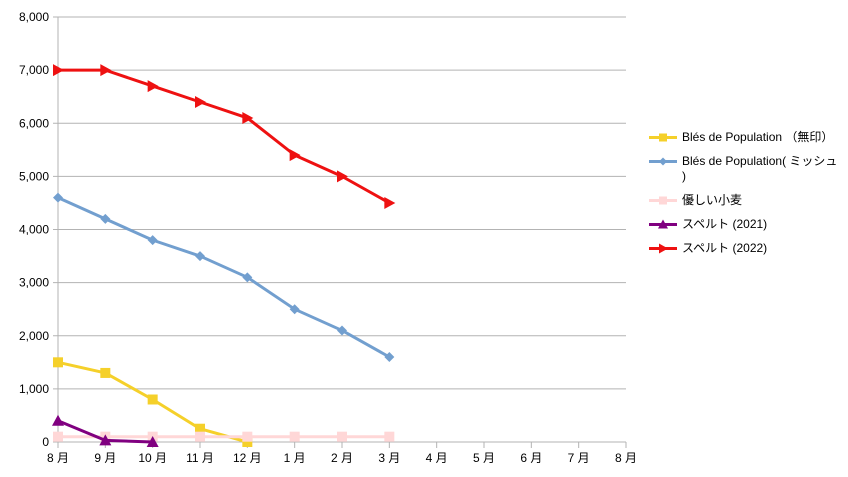 The image size is (848, 477). What do you see at coordinates (34, 389) in the screenshot?
I see `y-tick-label: 1,000` at bounding box center [34, 389].